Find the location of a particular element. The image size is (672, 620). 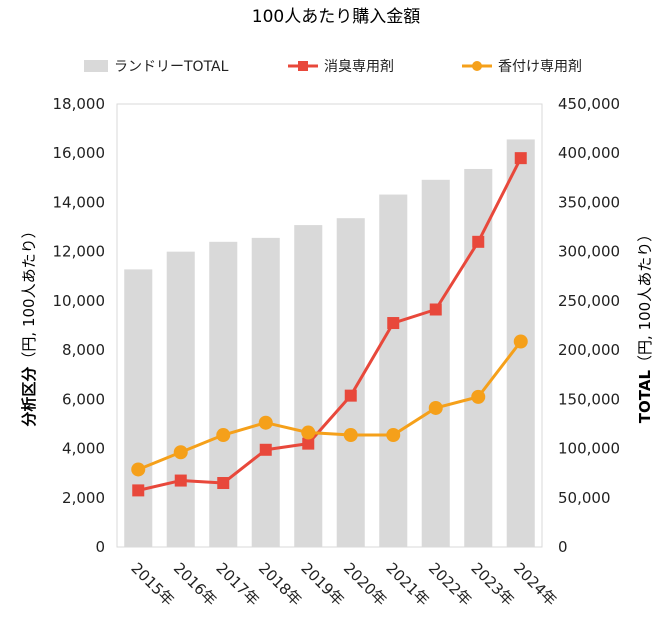

x-tick-label: 2016年 is located at coordinates (195, 584).